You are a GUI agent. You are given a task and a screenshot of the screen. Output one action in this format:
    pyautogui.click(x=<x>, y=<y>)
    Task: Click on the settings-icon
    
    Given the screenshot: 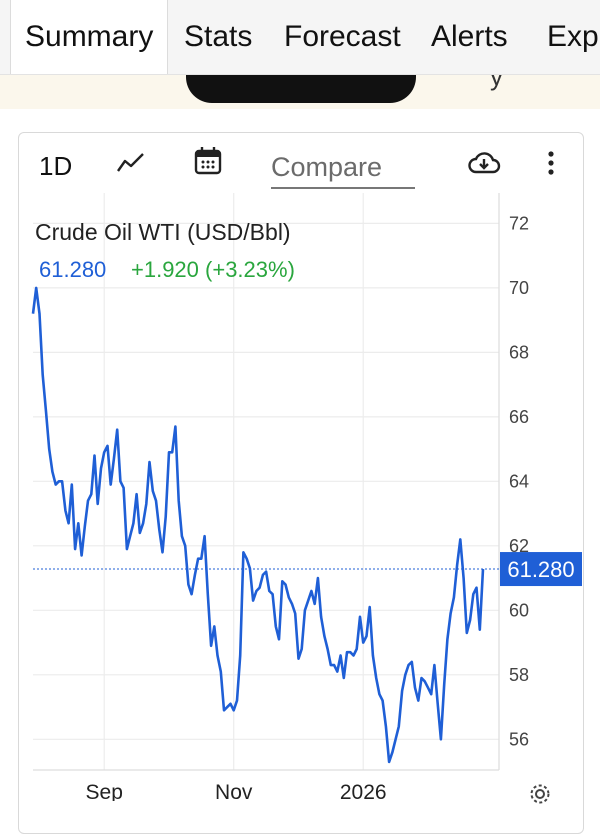 What is the action you would take?
    pyautogui.click(x=540, y=796)
    